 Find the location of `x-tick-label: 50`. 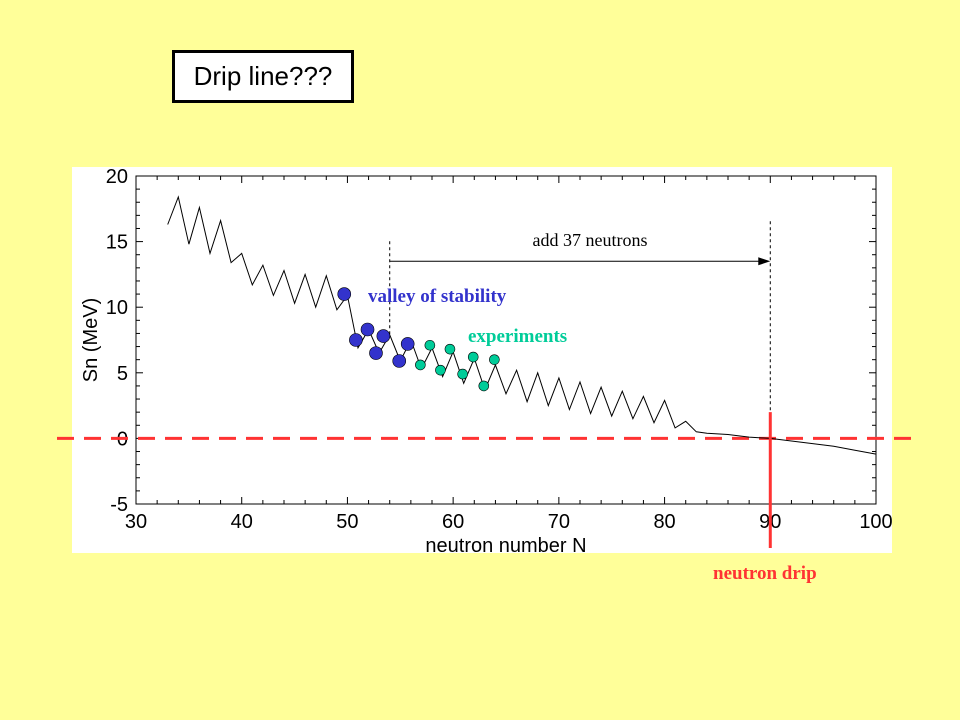

x-tick-label: 50 is located at coordinates (347, 522).